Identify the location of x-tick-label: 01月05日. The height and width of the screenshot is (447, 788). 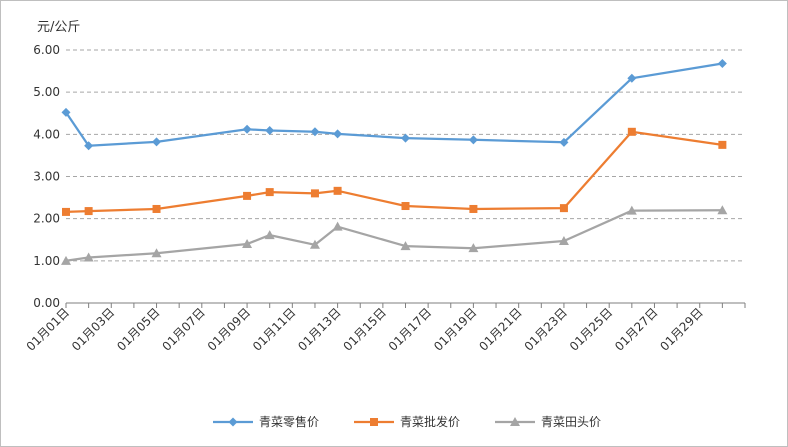
(138, 329).